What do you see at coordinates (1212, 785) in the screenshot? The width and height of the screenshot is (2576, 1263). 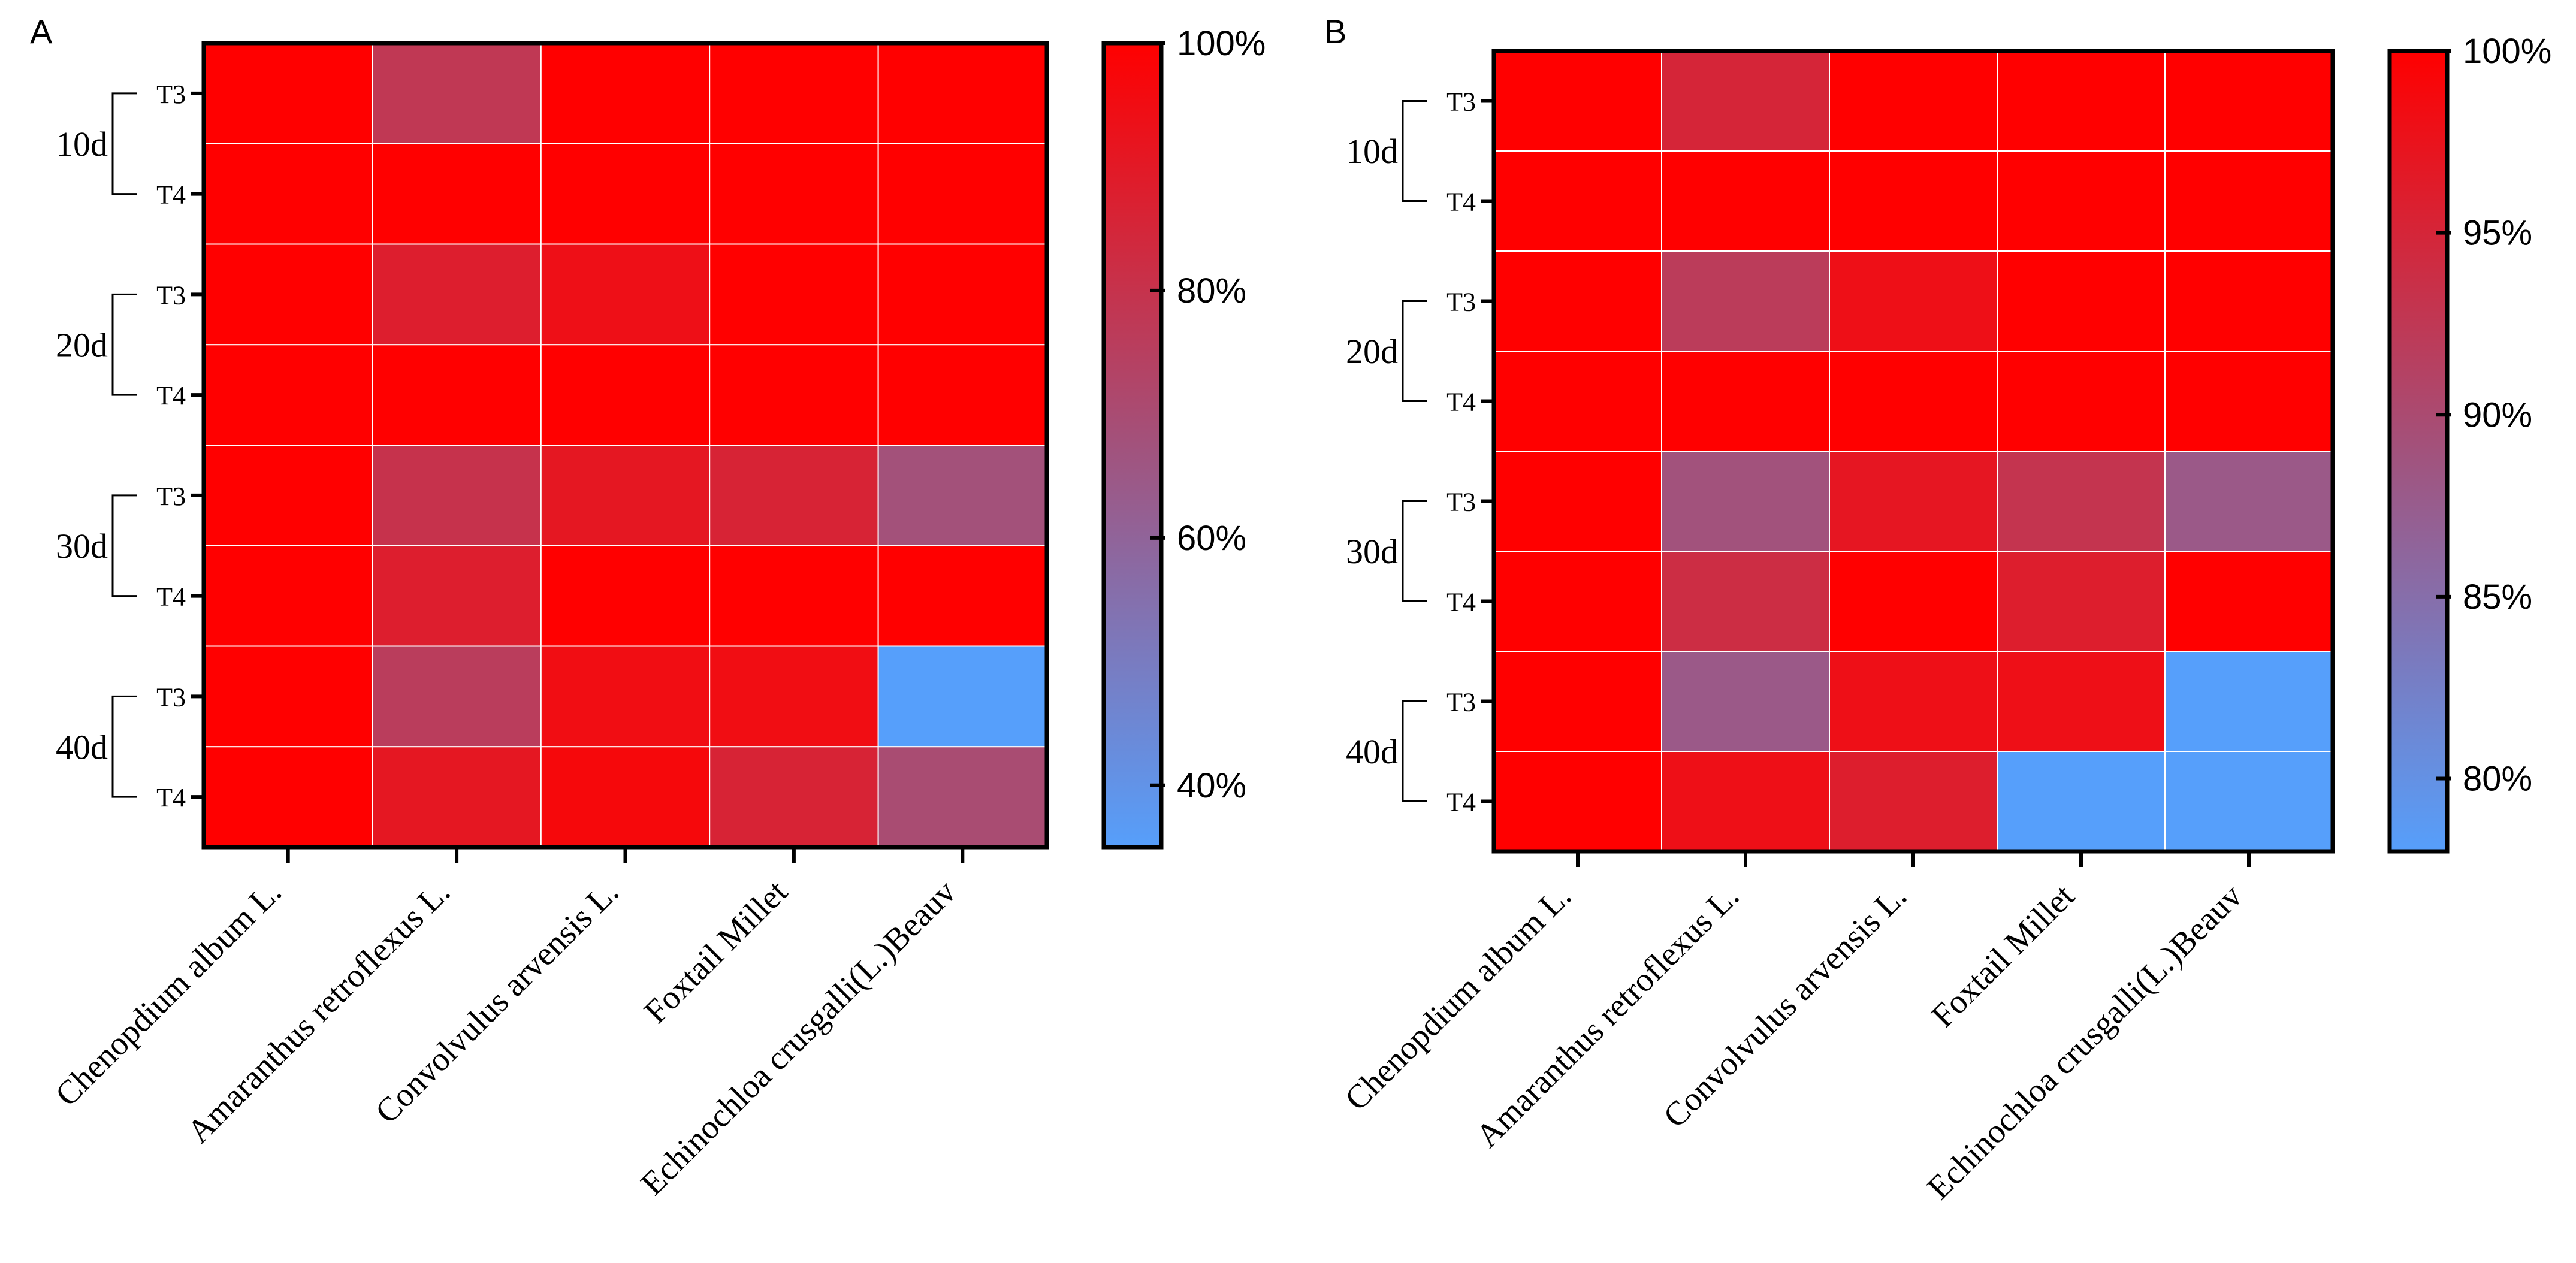 I see `colorbar-tick-label: 40%` at bounding box center [1212, 785].